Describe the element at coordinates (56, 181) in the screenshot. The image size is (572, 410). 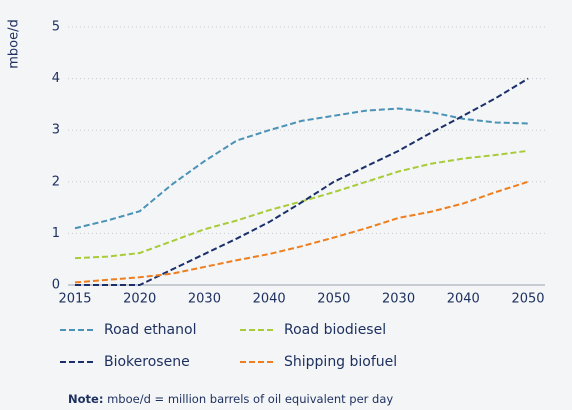
I see `y-tick-label: 2` at that location.